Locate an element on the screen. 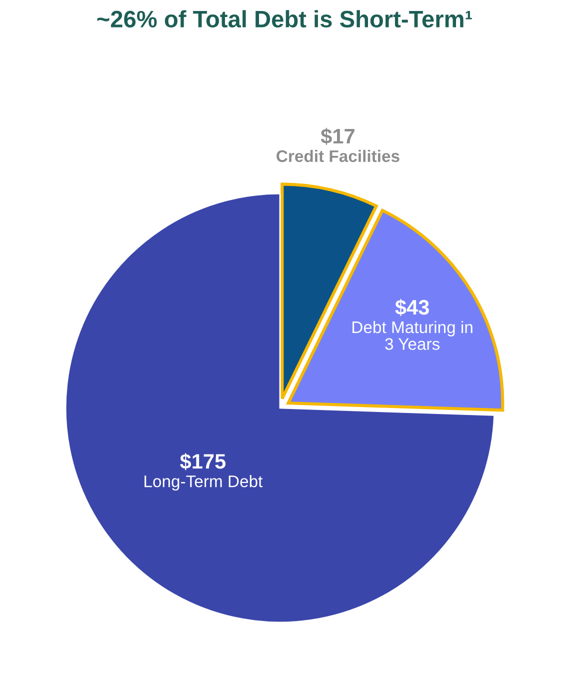  data-label: $43 is located at coordinates (412, 307).